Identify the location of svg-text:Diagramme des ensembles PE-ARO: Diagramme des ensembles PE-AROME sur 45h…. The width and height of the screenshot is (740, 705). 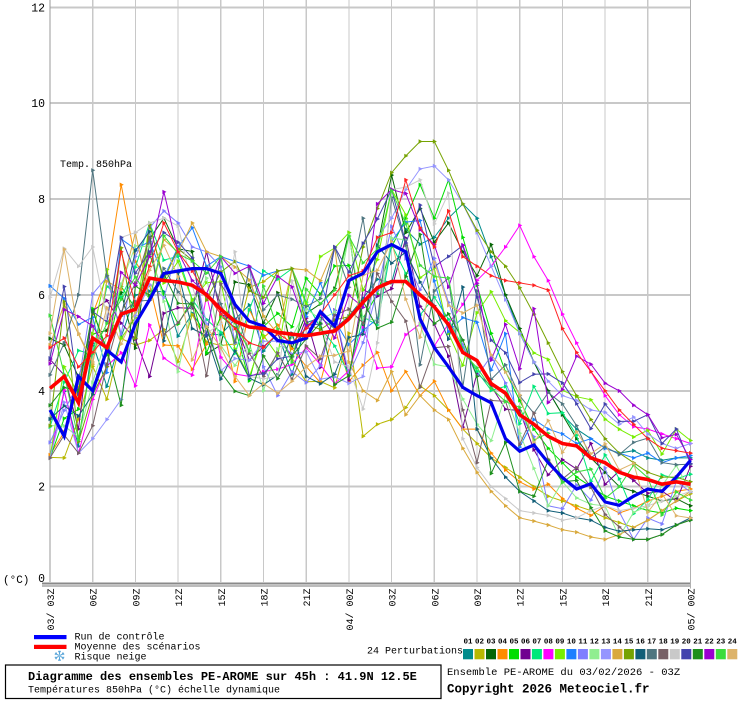
(222, 677).